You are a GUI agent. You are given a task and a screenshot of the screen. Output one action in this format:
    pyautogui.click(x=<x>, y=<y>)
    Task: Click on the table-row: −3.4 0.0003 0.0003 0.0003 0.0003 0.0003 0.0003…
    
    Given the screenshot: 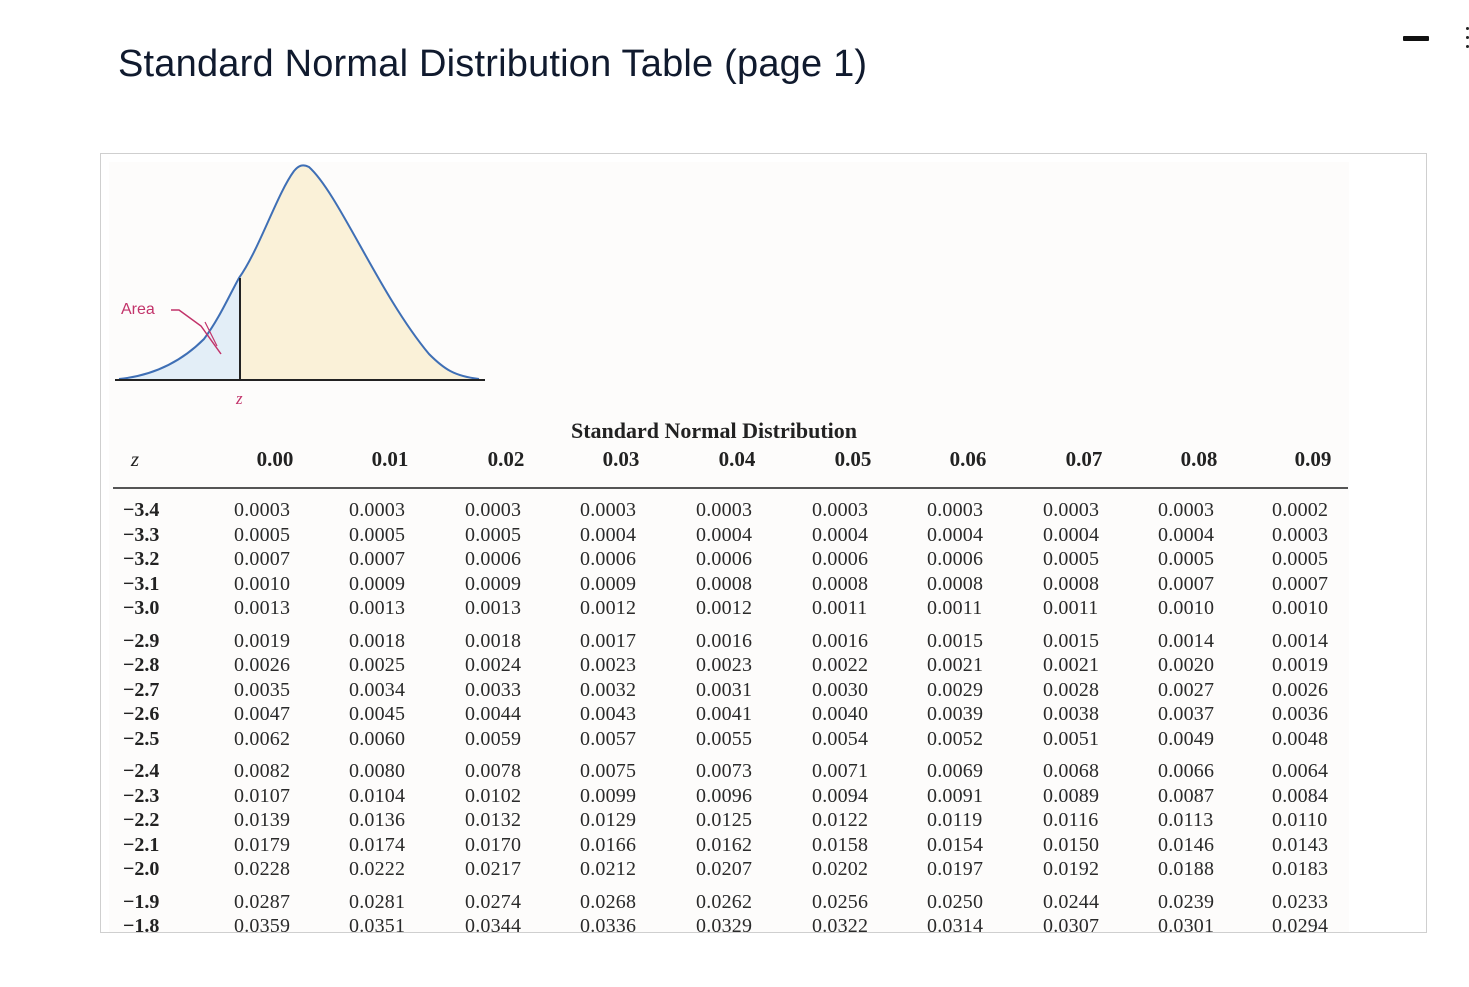 What is the action you would take?
    pyautogui.click(x=725, y=510)
    